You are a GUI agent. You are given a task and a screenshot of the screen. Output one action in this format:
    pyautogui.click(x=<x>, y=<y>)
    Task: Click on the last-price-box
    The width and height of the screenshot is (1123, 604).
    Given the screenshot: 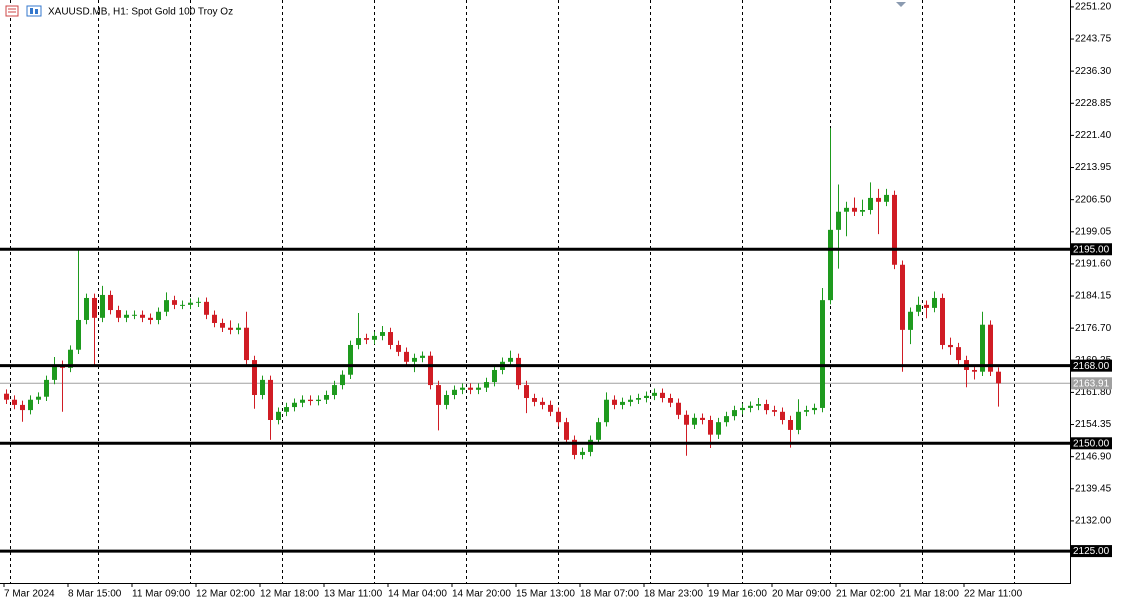 What is the action you would take?
    pyautogui.click(x=1091, y=383)
    